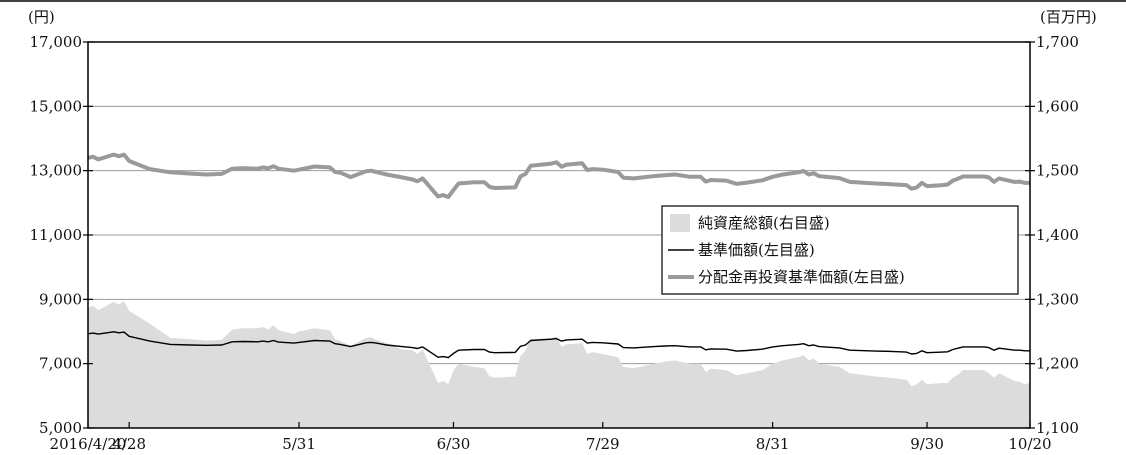  What do you see at coordinates (56, 42) in the screenshot?
I see `left-tick-label: 17,000` at bounding box center [56, 42].